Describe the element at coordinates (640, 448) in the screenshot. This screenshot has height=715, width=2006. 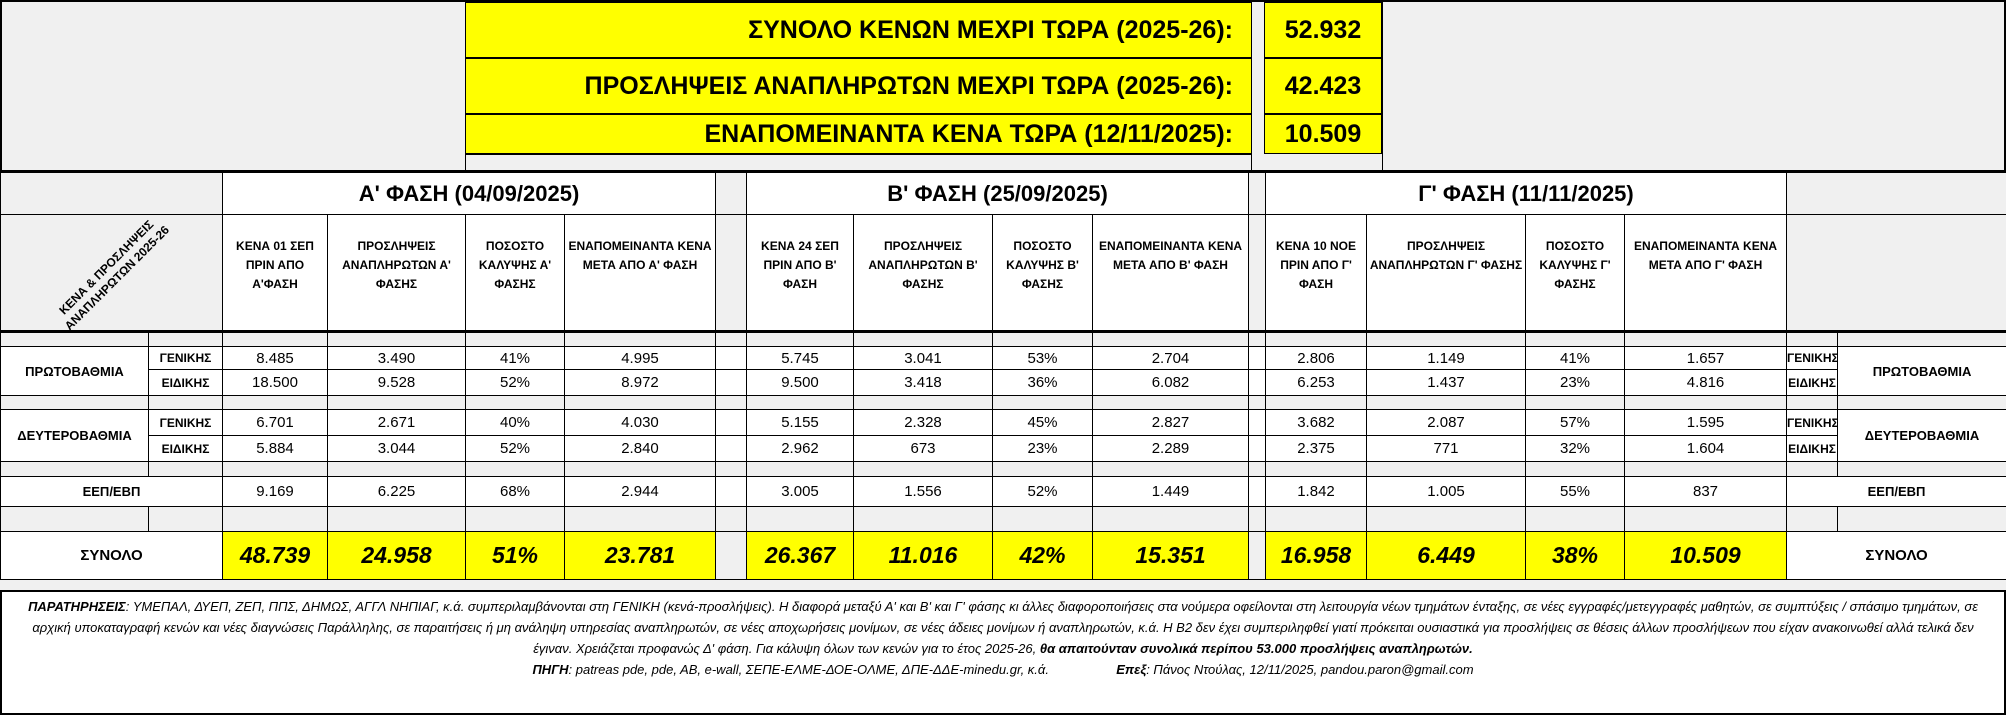
I see `value-cell: 2.840` at that location.